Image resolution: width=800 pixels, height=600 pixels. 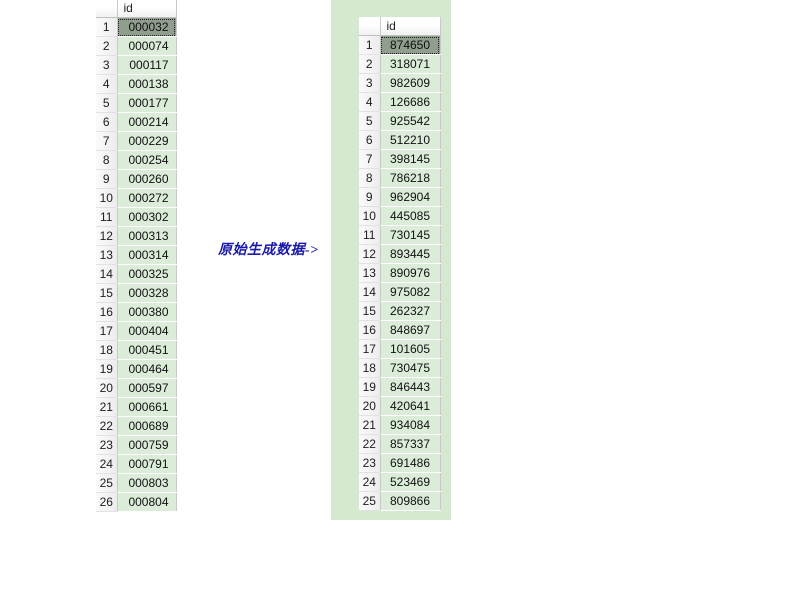 I want to click on table-row: 14 000325, so click(x=136, y=274).